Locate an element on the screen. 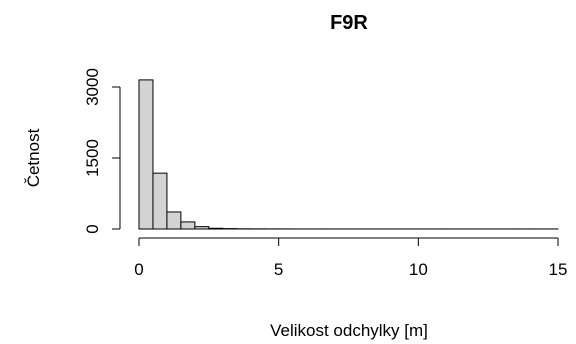  y-tick-label: 0 is located at coordinates (92, 228).